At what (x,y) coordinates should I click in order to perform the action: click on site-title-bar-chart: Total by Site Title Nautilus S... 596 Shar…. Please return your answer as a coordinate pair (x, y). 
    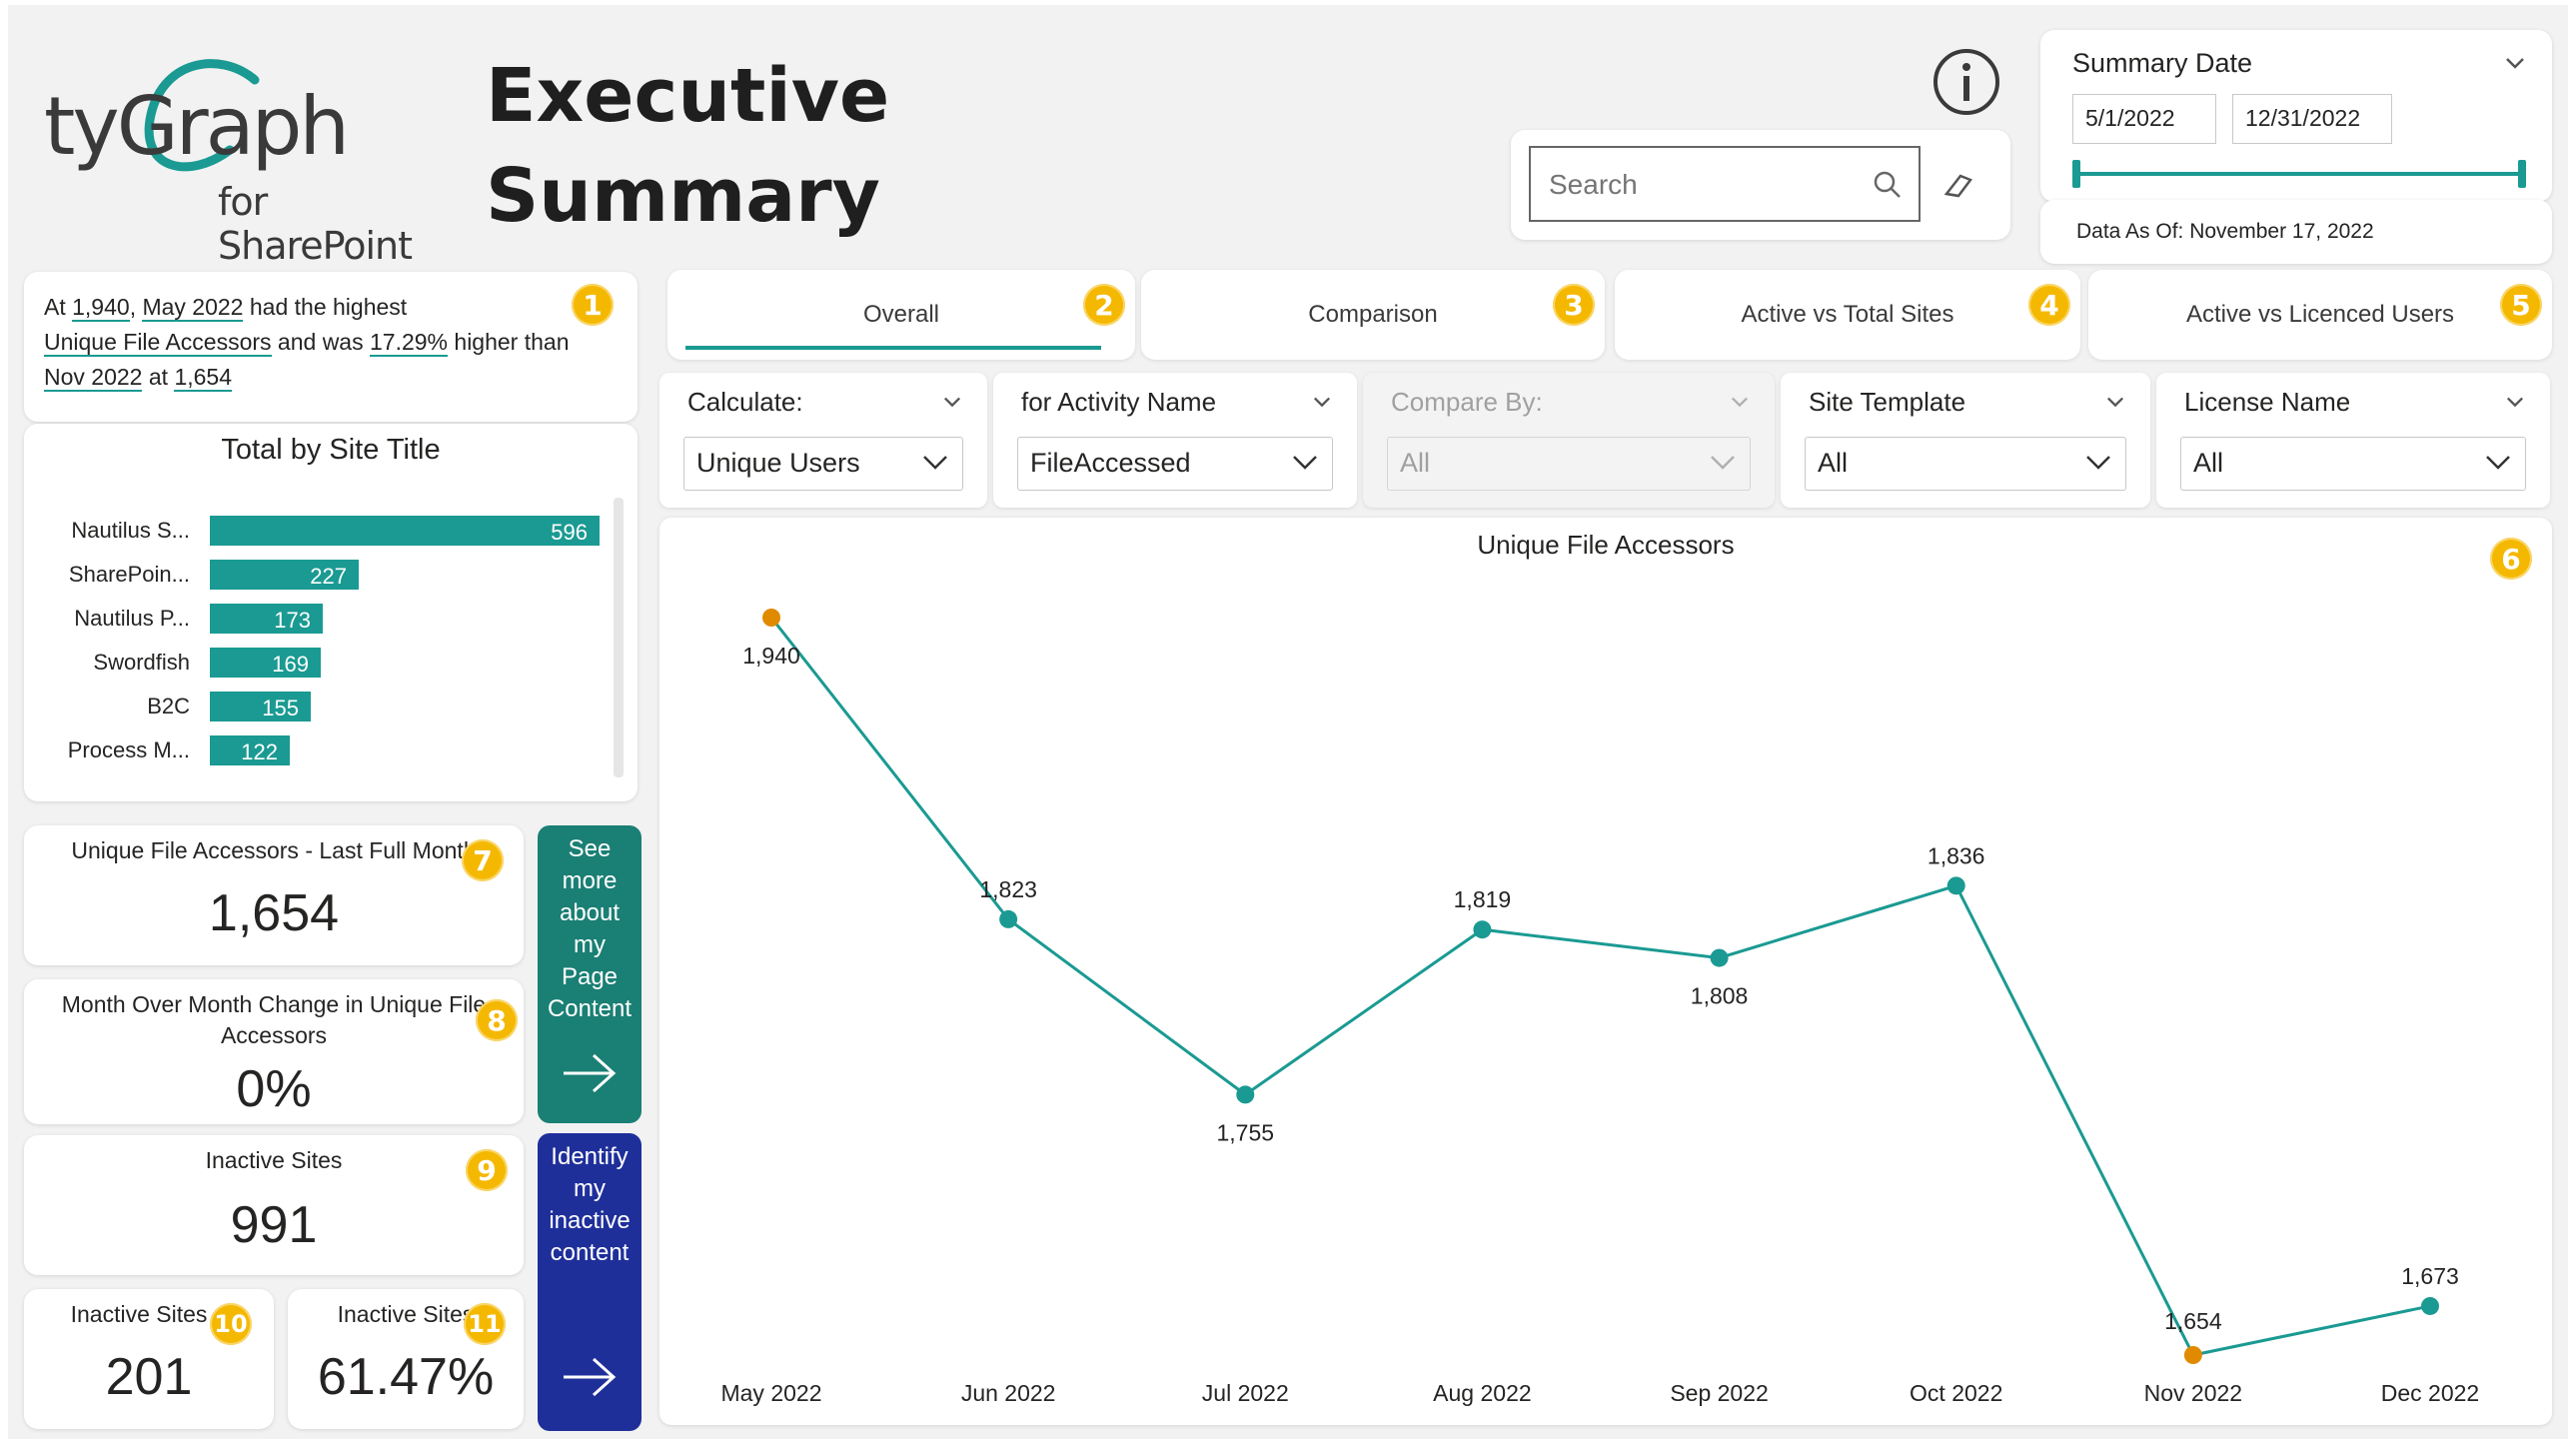
    Looking at the image, I should click on (331, 612).